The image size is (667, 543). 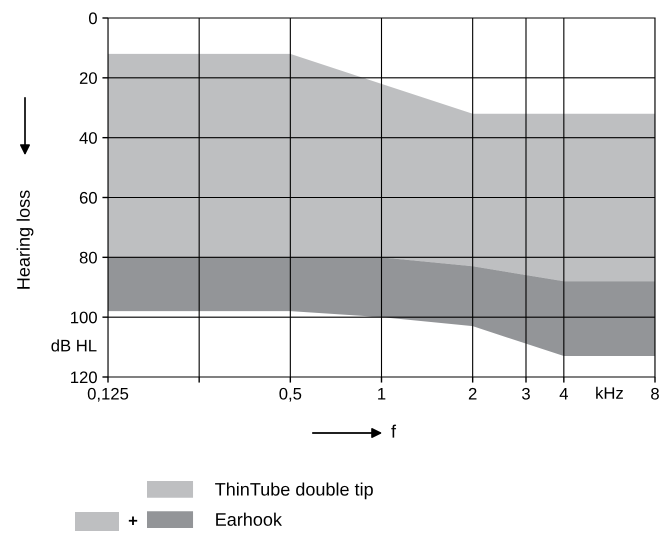 What do you see at coordinates (564, 394) in the screenshot?
I see `x-tick-label: 4` at bounding box center [564, 394].